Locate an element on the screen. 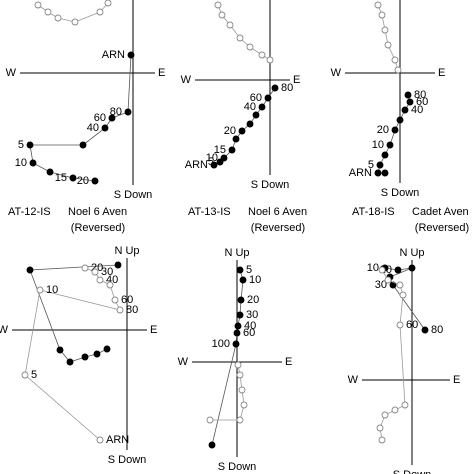 This screenshot has width=474, height=474. caption-id: AT-13-IS is located at coordinates (209, 212).